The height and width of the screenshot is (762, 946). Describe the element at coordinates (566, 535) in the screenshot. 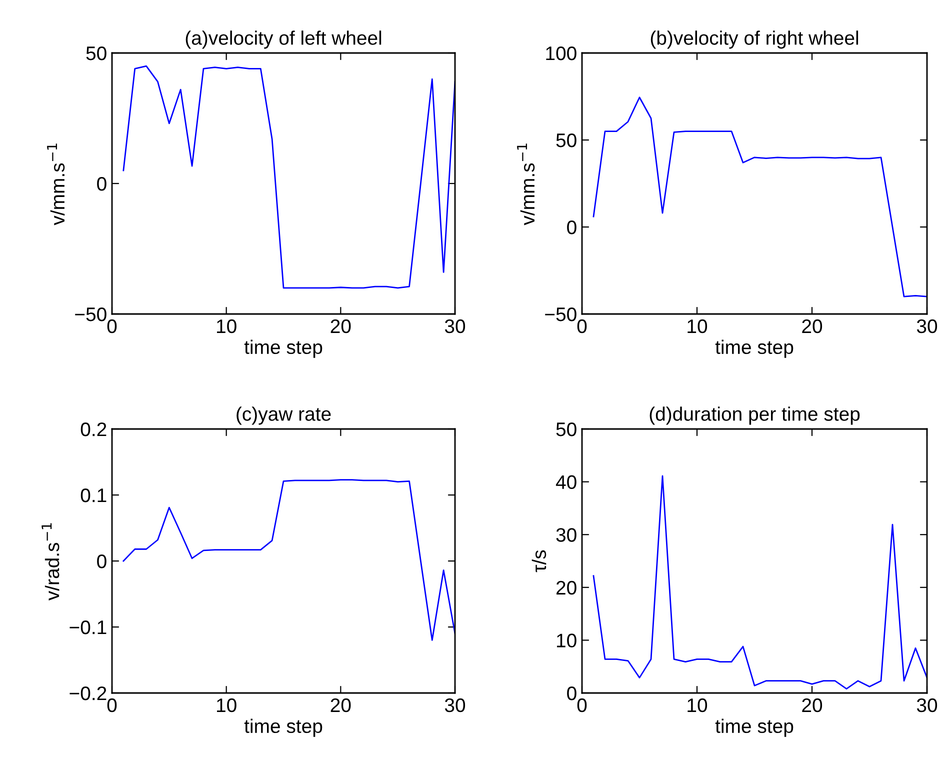

I see `y-tick-label: 30` at that location.